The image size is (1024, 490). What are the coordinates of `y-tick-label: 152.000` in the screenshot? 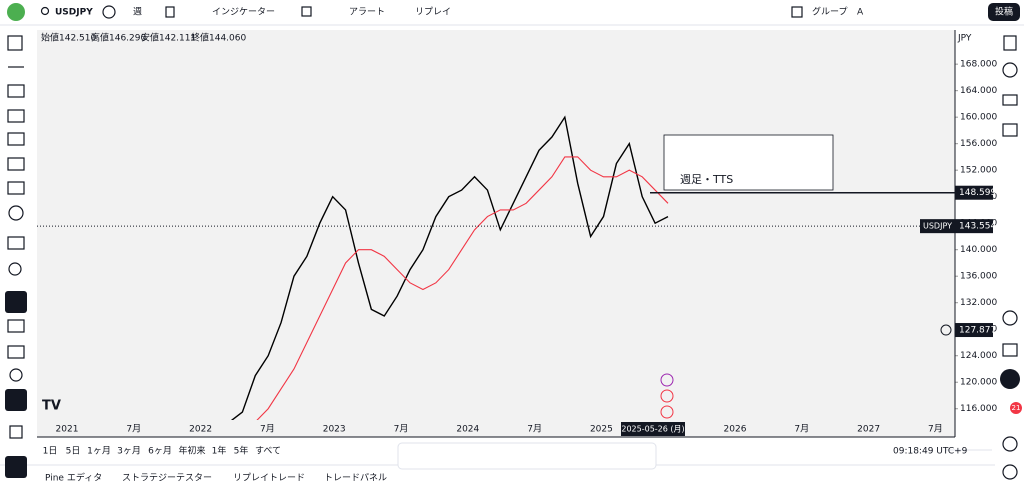 It's located at (978, 171).